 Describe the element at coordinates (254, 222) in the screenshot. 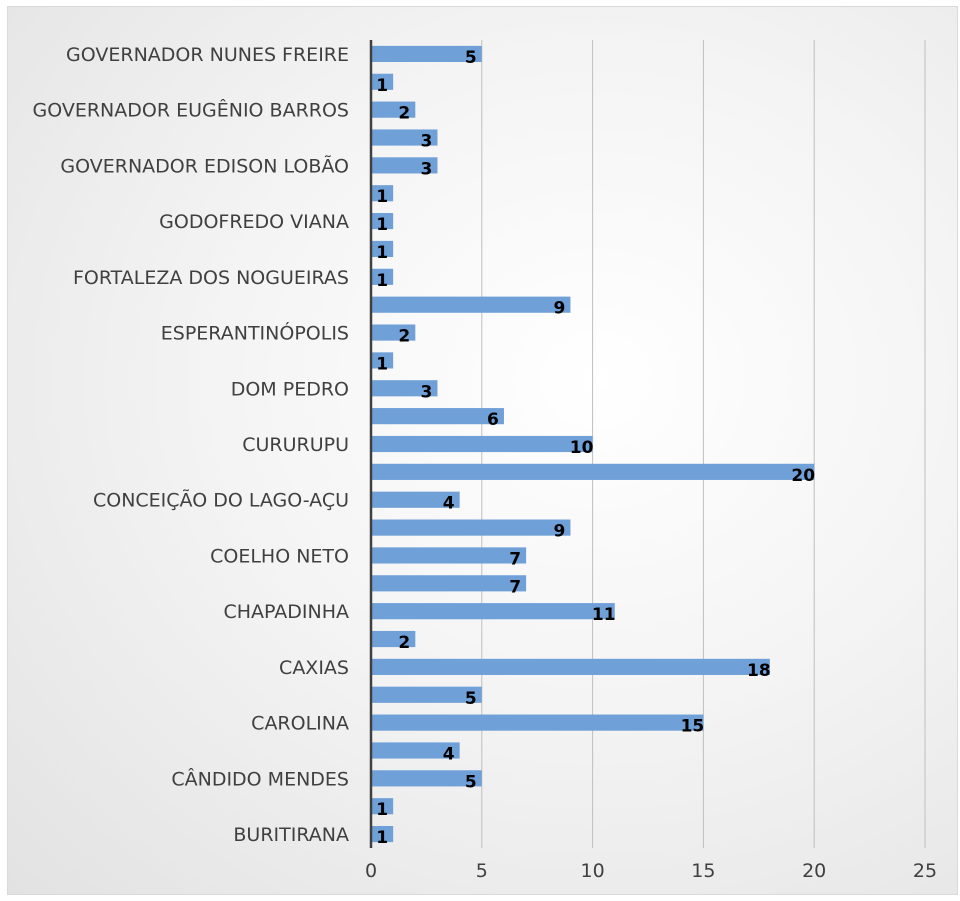

I see `category-label: GODOFREDO VIANA` at that location.